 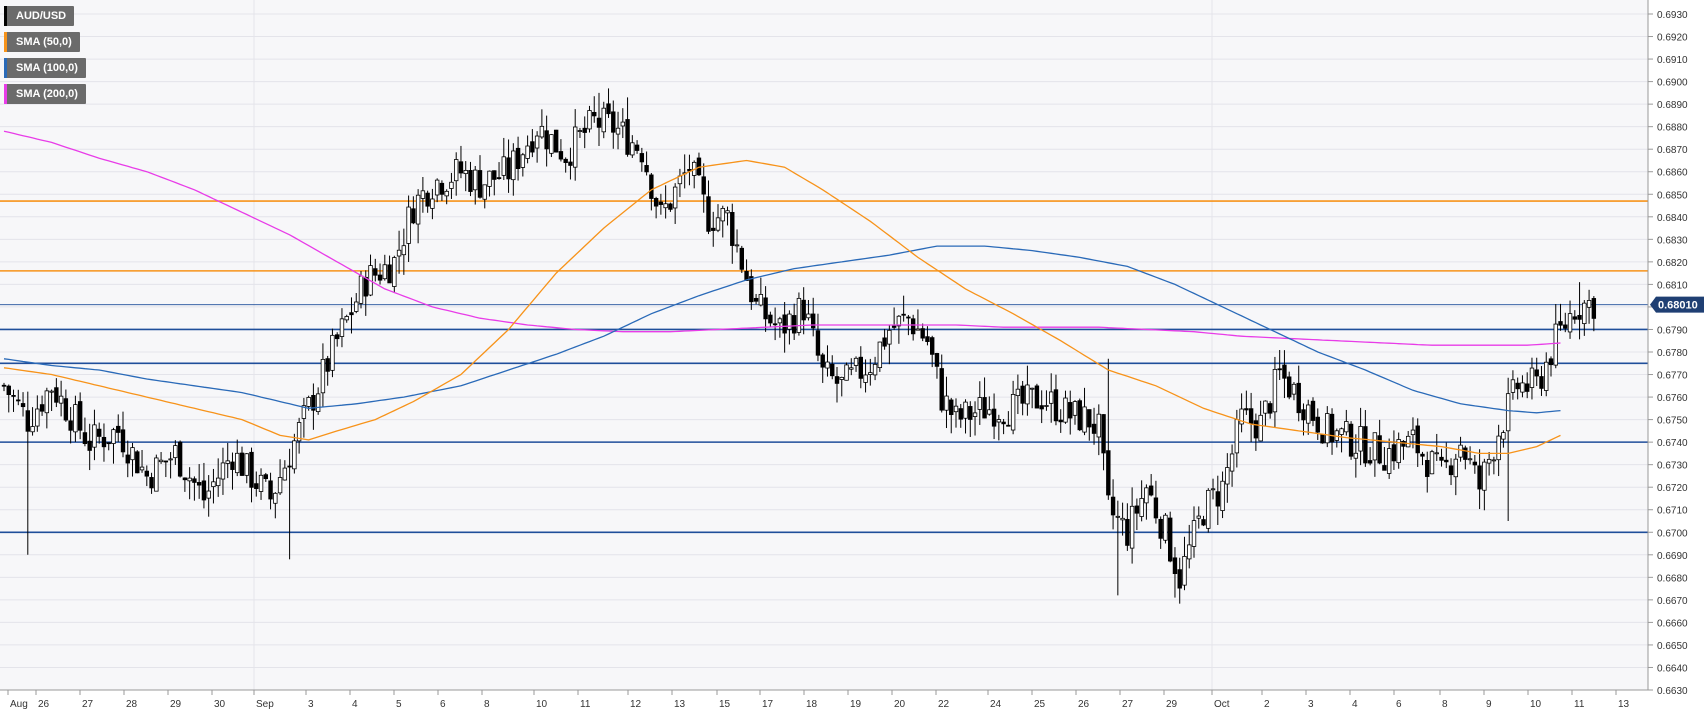 I want to click on y-tick-label: 0.6690, so click(x=1672, y=556).